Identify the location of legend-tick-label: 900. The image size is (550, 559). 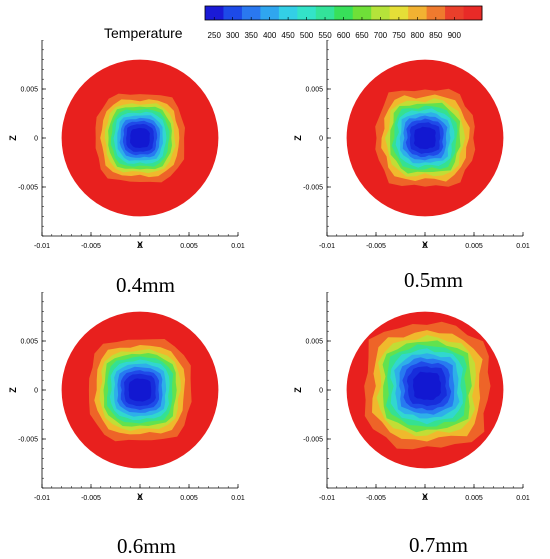
(455, 35).